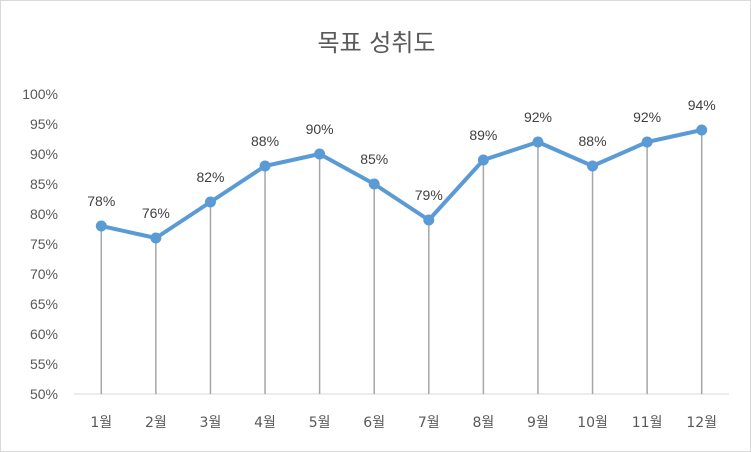 Image resolution: width=751 pixels, height=452 pixels. I want to click on y-tick-label: 85%, so click(44, 184).